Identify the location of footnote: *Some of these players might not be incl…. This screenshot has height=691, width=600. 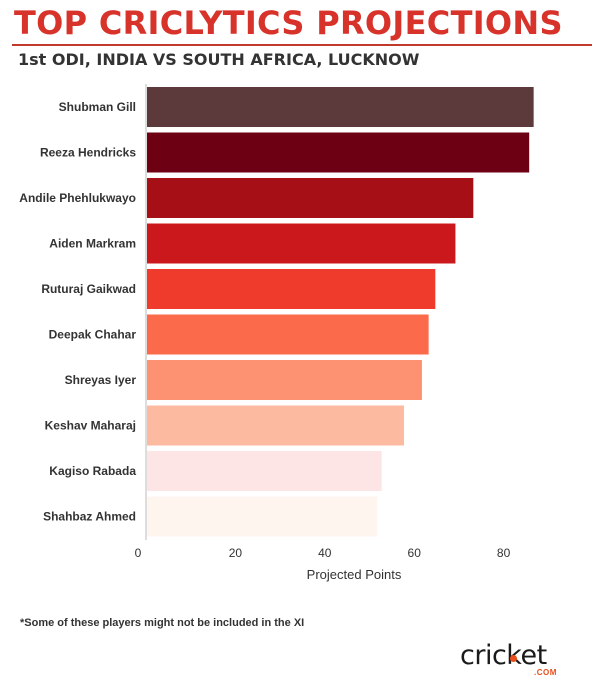
(162, 623).